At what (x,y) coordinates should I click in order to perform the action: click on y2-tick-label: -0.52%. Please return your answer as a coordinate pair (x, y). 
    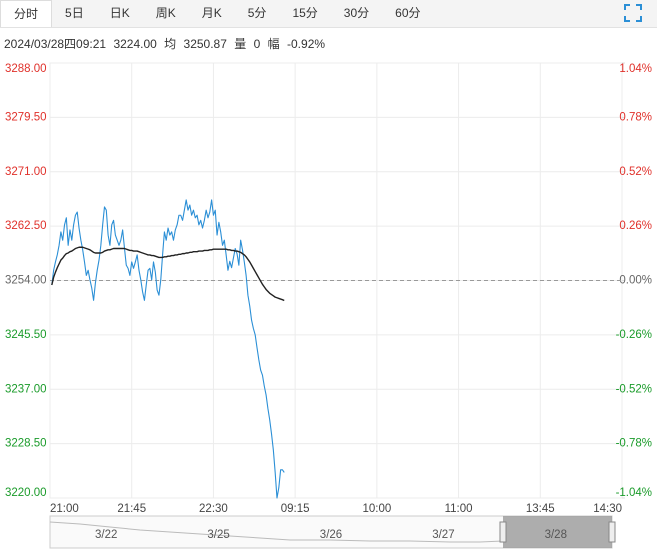
    Looking at the image, I should click on (634, 389).